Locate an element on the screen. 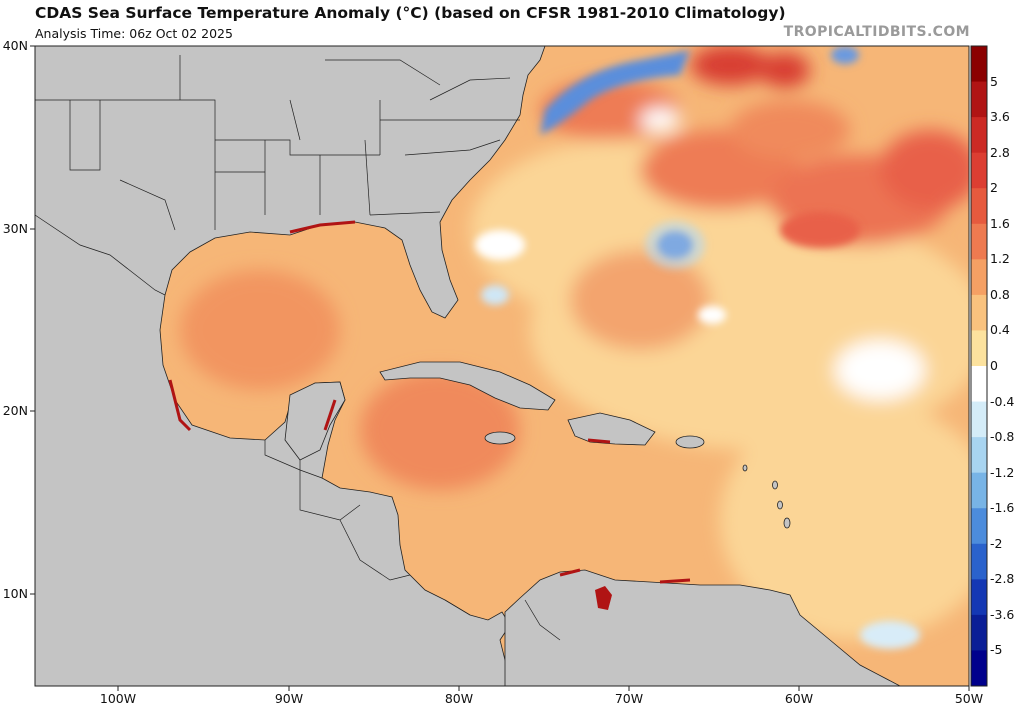 Image resolution: width=1024 pixels, height=706 pixels. lon-label-90w: 90W is located at coordinates (289, 698).